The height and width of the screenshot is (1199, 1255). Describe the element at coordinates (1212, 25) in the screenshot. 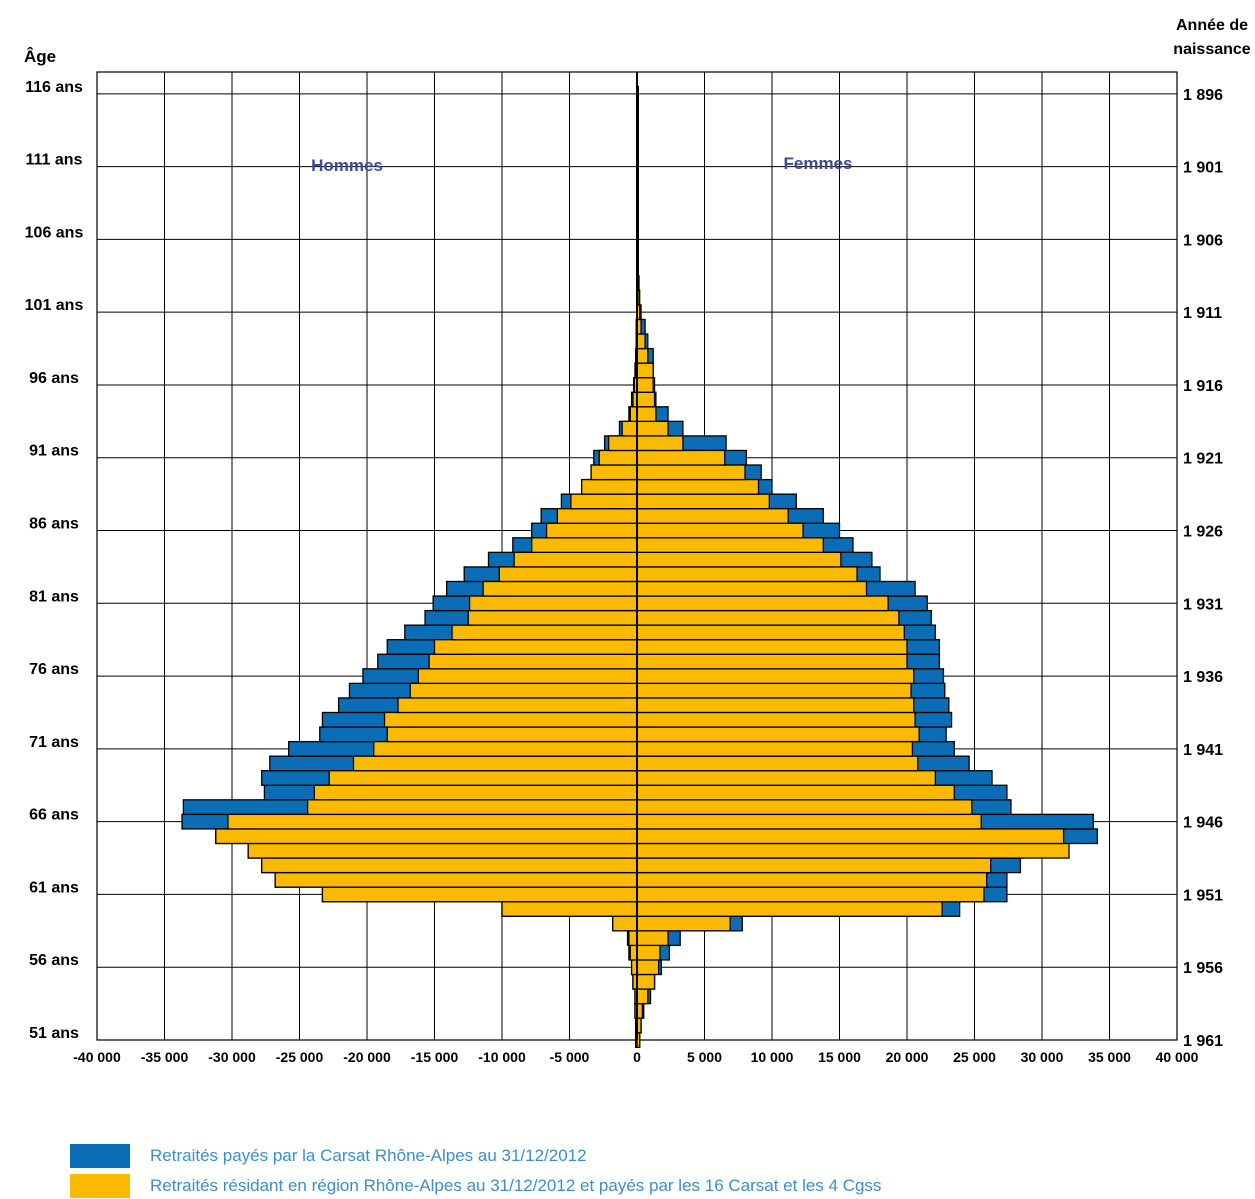

I see `y-axis-right-label-line1: Année de` at that location.